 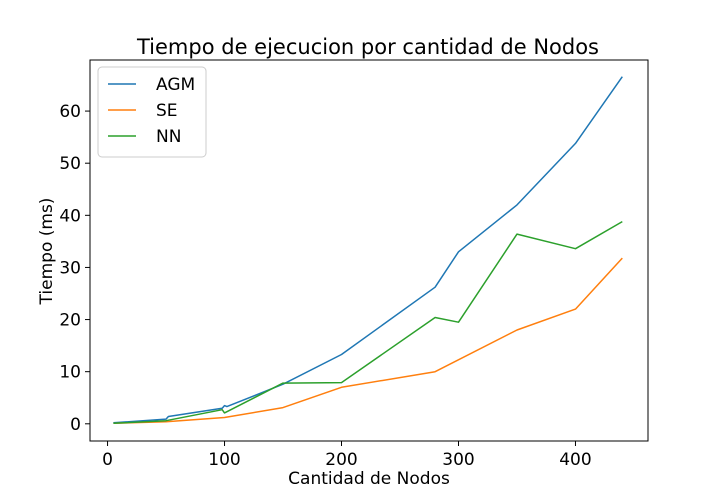 What do you see at coordinates (369, 479) in the screenshot?
I see `x-axis-label: Cantidad de Nodos` at bounding box center [369, 479].